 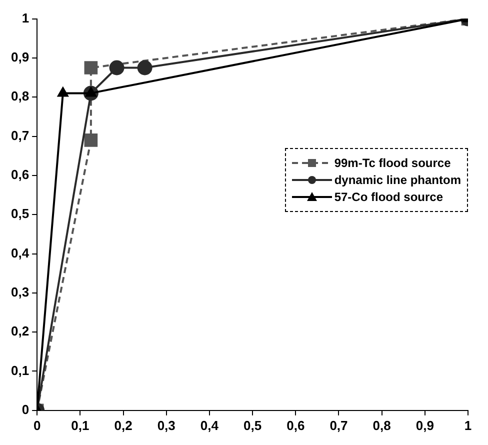 I want to click on legend-label: 99m-Tc flood source, so click(x=392, y=163).